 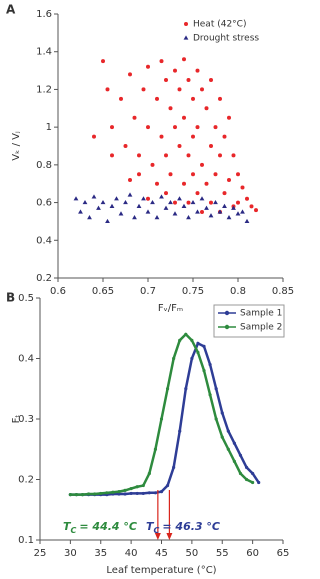 What do you see at coordinates (16, 146) in the screenshot?
I see `y-axis-label: Vₖ / Vⱼ` at bounding box center [16, 146].